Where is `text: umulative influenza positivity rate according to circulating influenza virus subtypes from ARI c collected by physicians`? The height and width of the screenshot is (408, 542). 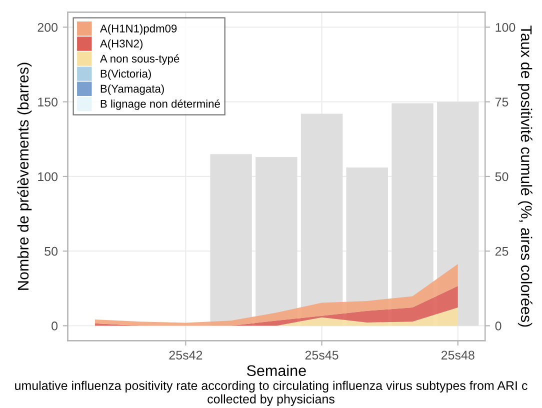
text: umulative influenza positivity rate according to circulating influenza virus subtypes from ARI c collected by physicians is located at coordinates (271, 393).